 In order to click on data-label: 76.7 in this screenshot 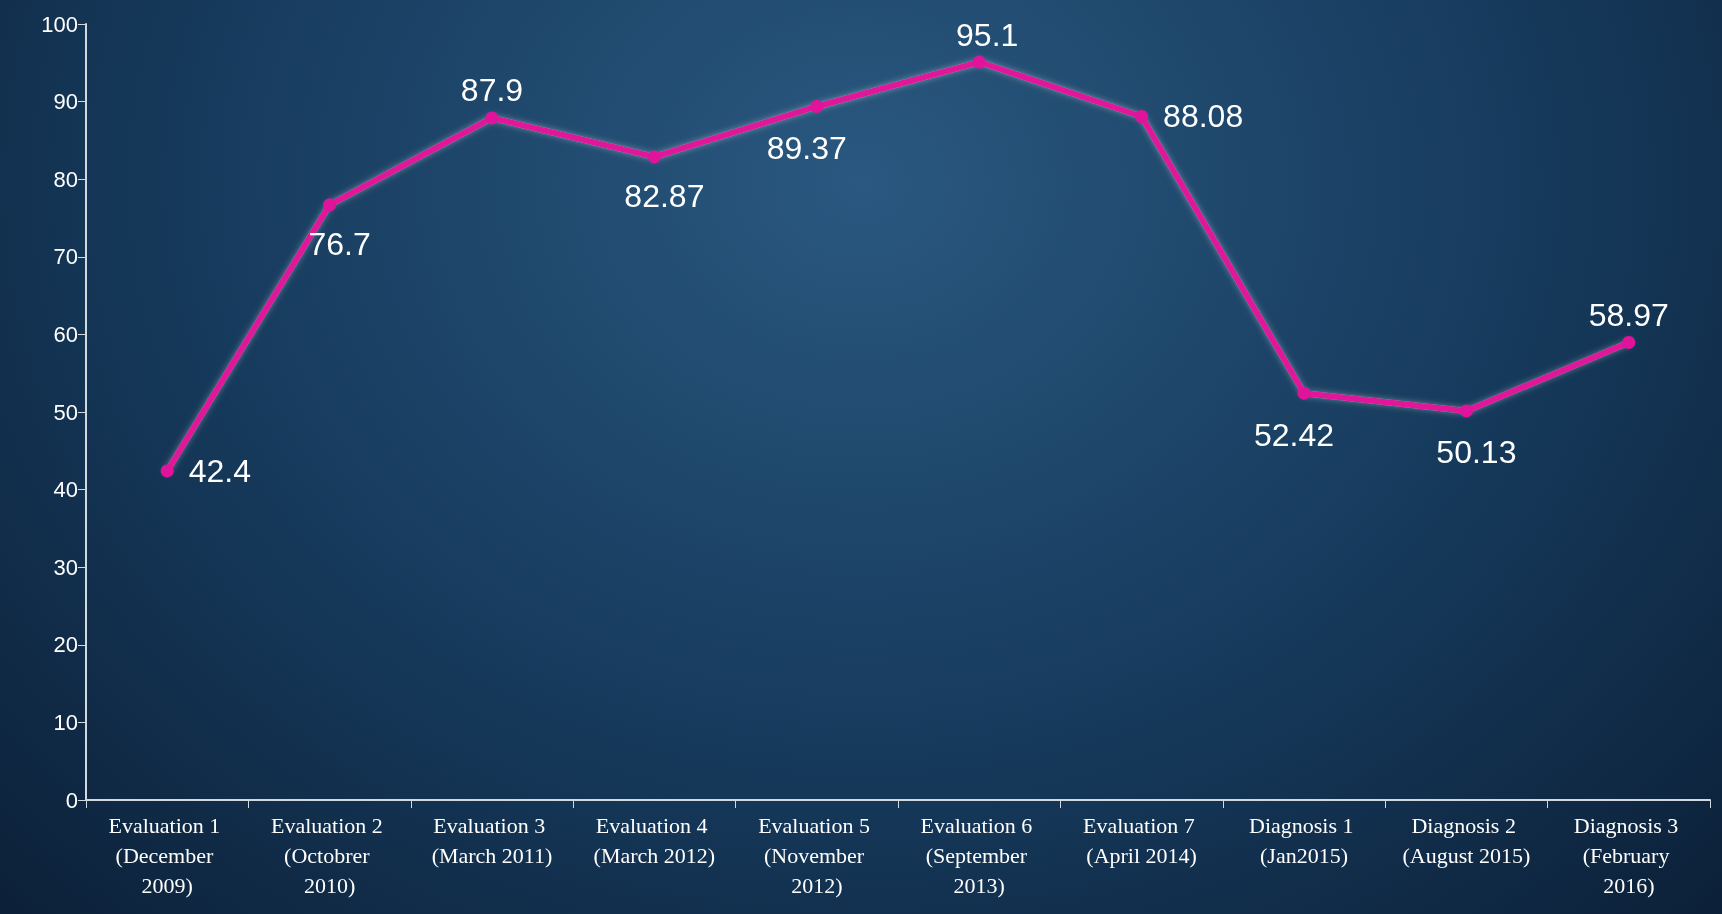, I will do `click(339, 244)`.